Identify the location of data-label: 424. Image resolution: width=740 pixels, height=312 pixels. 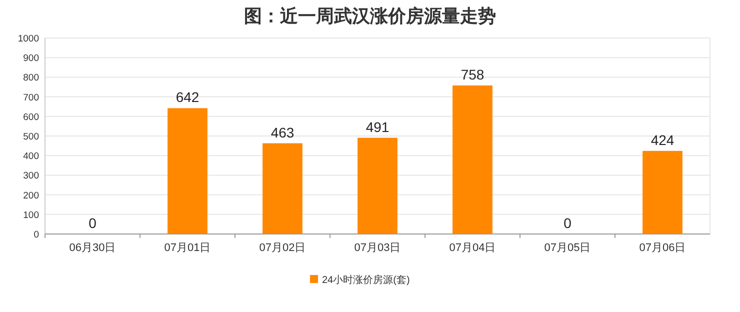
(662, 140).